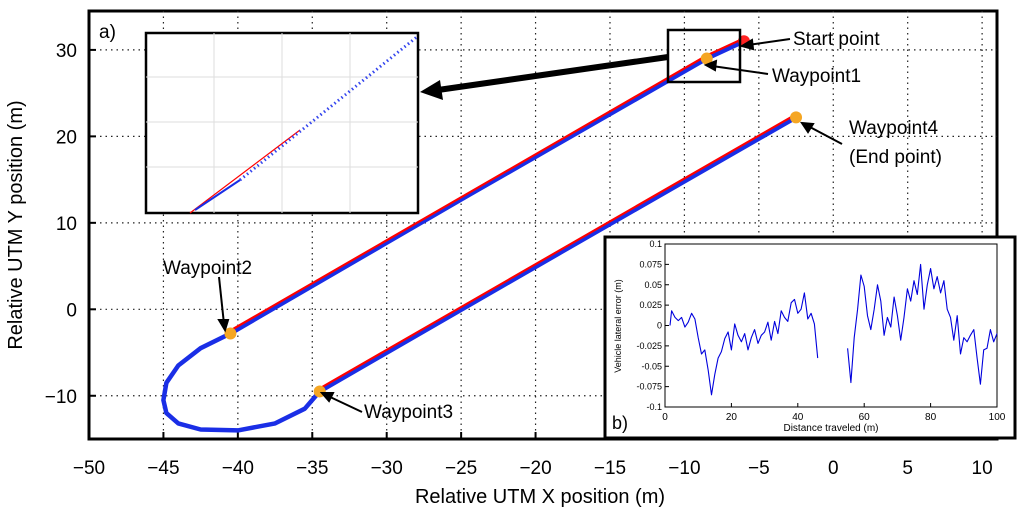 The image size is (1024, 525). What do you see at coordinates (652, 325) in the screenshot?
I see `panel-b-y-tick-labels: -0.1 -0.075 -0.05 -0.025 0 0.025 0.05 0.075 0.1` at bounding box center [652, 325].